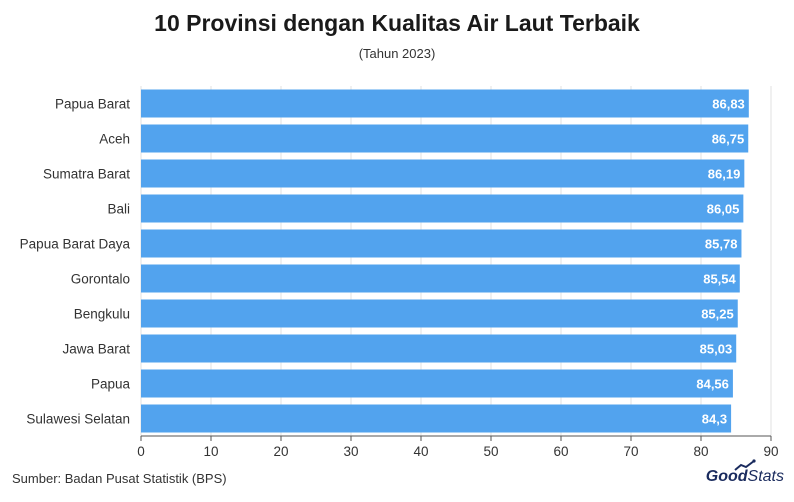 The image size is (794, 502). I want to click on category-label-1: Aceh, so click(114, 139).